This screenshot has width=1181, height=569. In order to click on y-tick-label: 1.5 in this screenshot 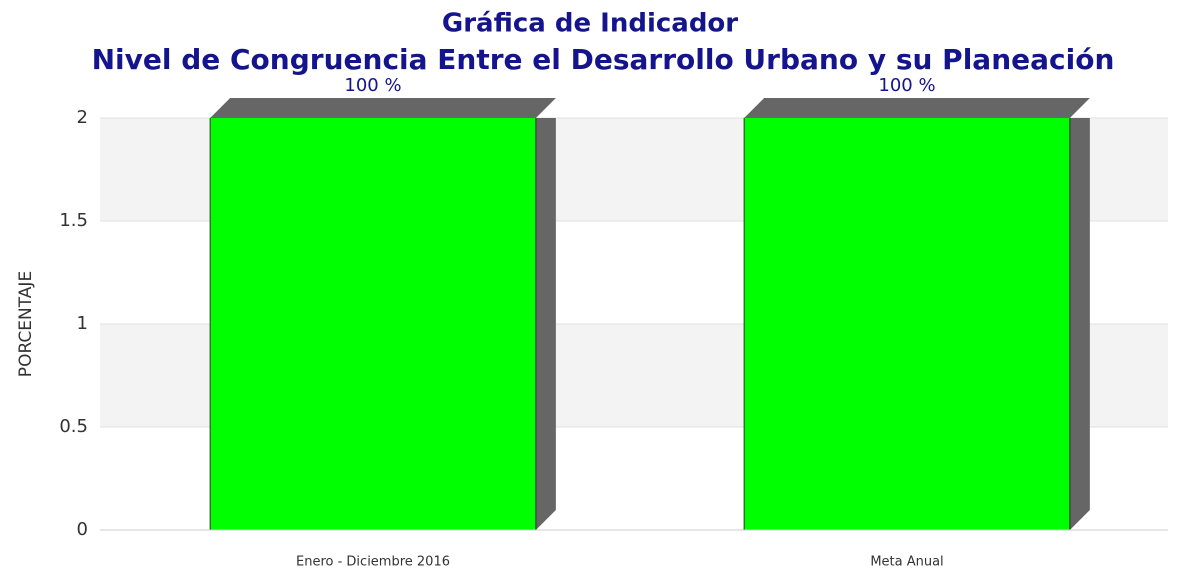, I will do `click(73, 220)`.